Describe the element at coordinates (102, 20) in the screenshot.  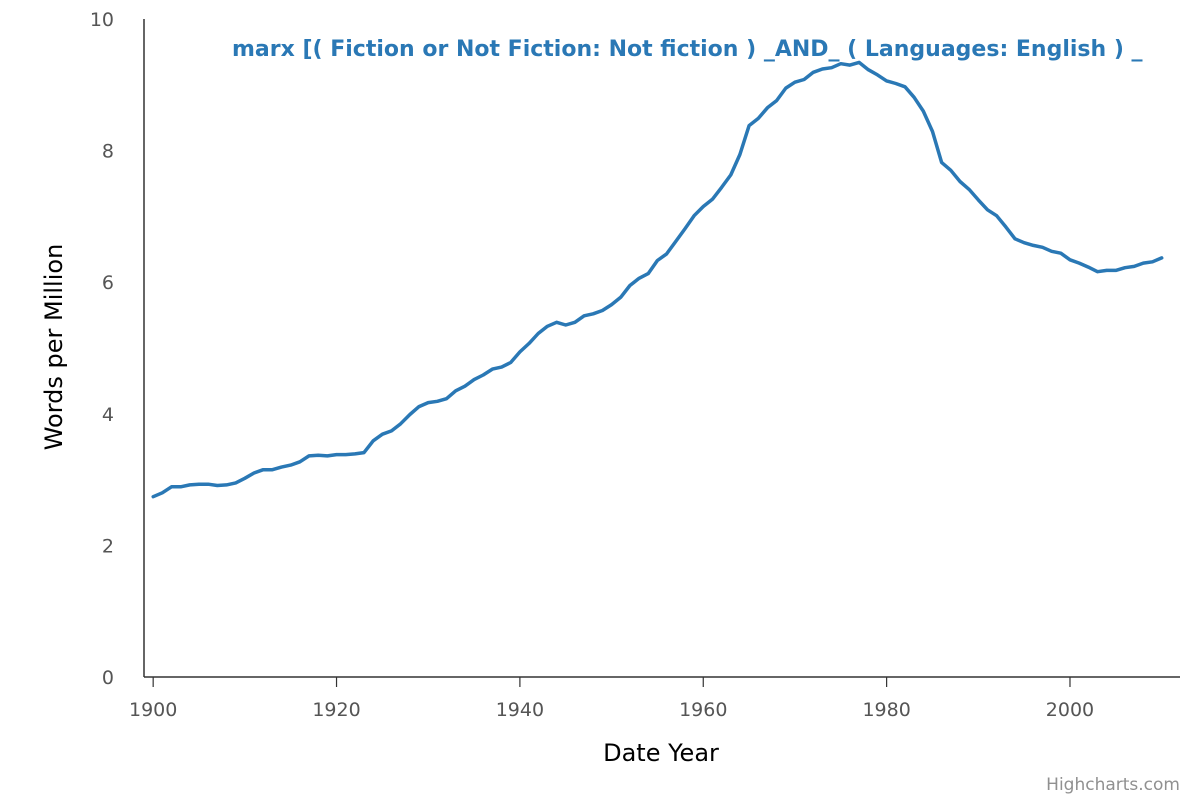
I see `y-tick-label: 10` at that location.